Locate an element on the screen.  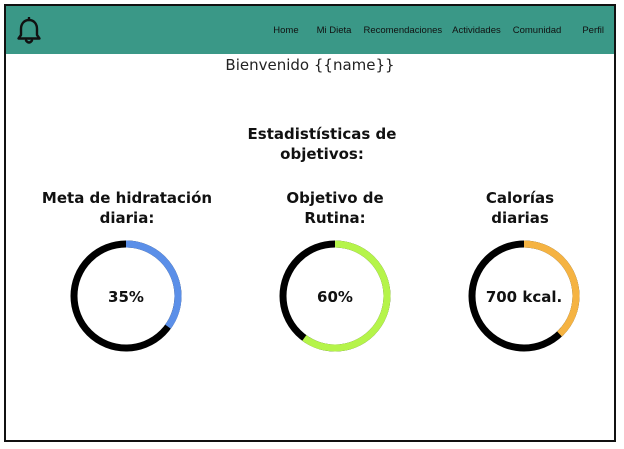
section-title: Estadistísticas de objetivos: is located at coordinates (322, 144).